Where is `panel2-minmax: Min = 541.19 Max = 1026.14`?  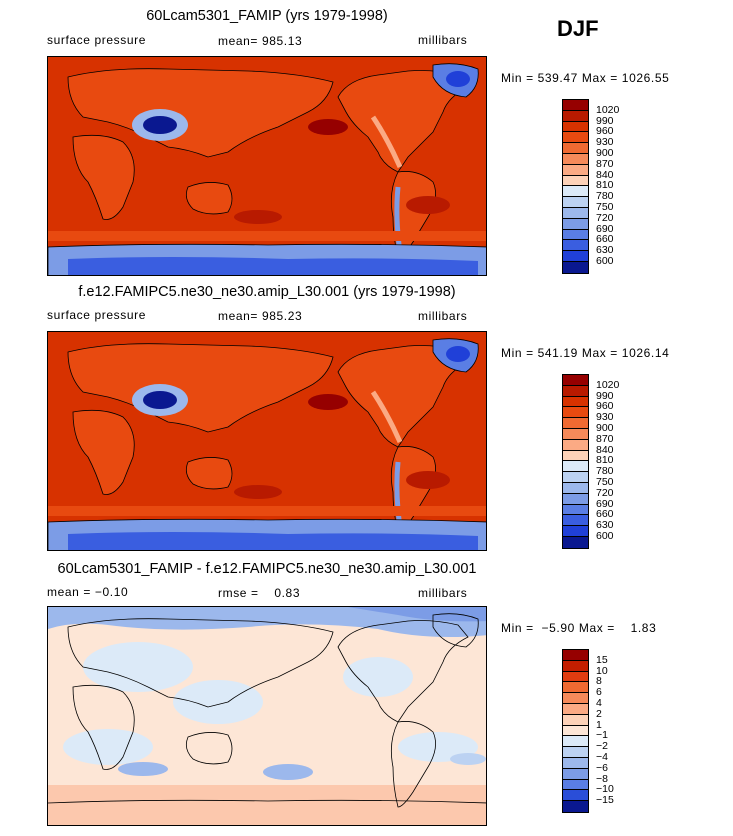
panel2-minmax: Min = 541.19 Max = 1026.14 is located at coordinates (585, 353).